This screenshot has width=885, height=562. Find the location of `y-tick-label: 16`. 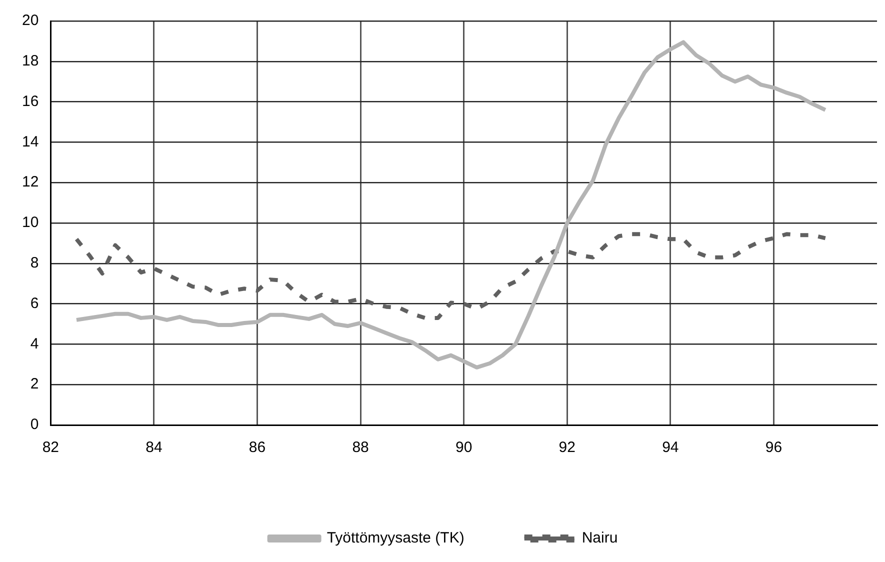

y-tick-label: 16 is located at coordinates (30, 101).